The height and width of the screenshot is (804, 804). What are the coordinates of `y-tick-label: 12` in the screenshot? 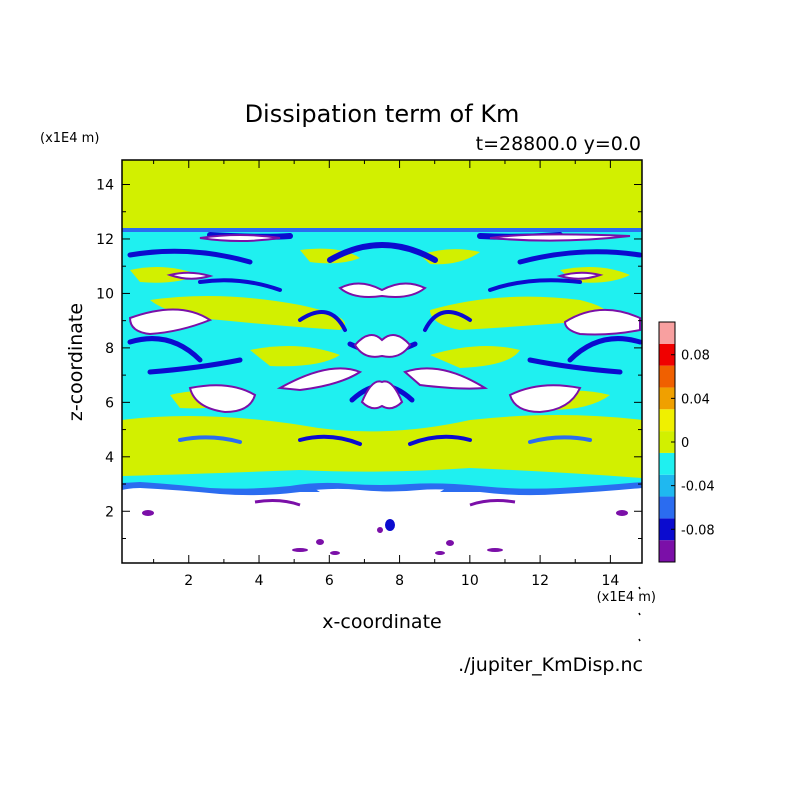 It's located at (105, 240).